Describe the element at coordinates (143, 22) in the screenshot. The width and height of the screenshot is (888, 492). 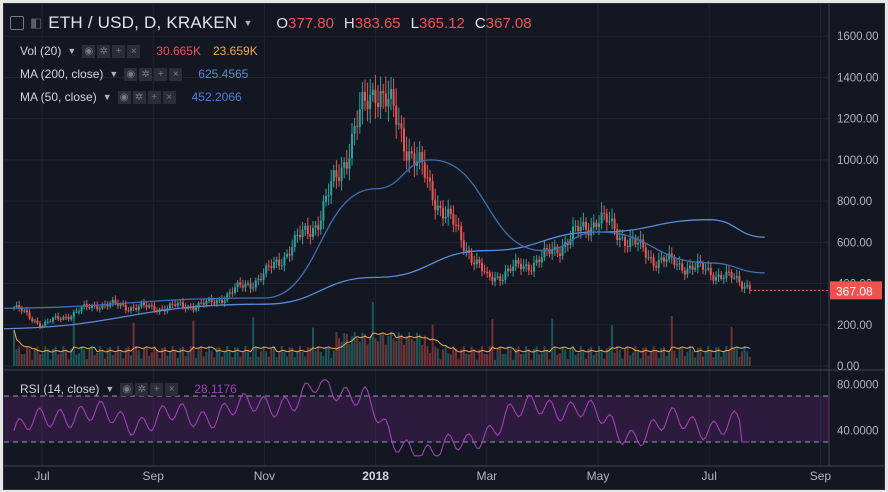
I see `symbol-label: ETH / USD, D, KRAKEN` at that location.